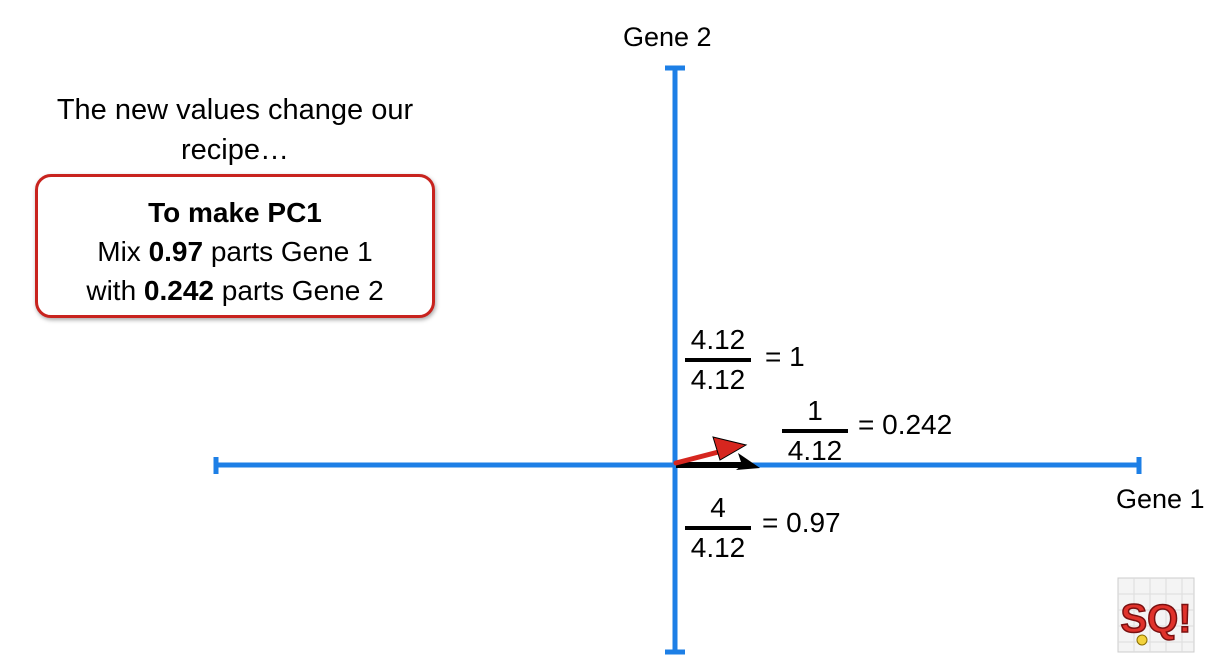 This screenshot has width=1212, height=668. I want to click on red-vector-arrow, so click(710, 451).